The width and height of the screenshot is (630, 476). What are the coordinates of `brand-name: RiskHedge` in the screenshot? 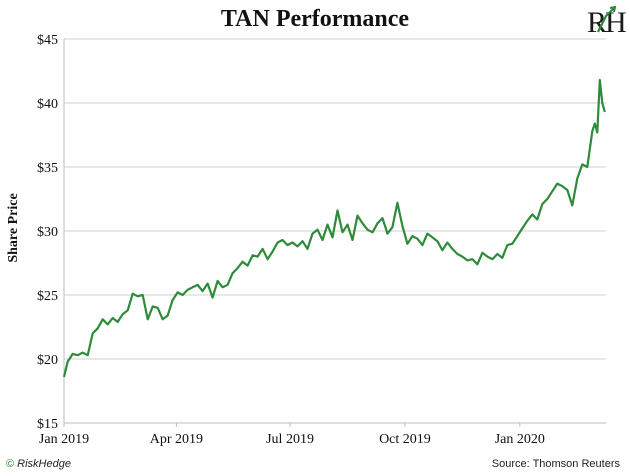 It's located at (44, 464).